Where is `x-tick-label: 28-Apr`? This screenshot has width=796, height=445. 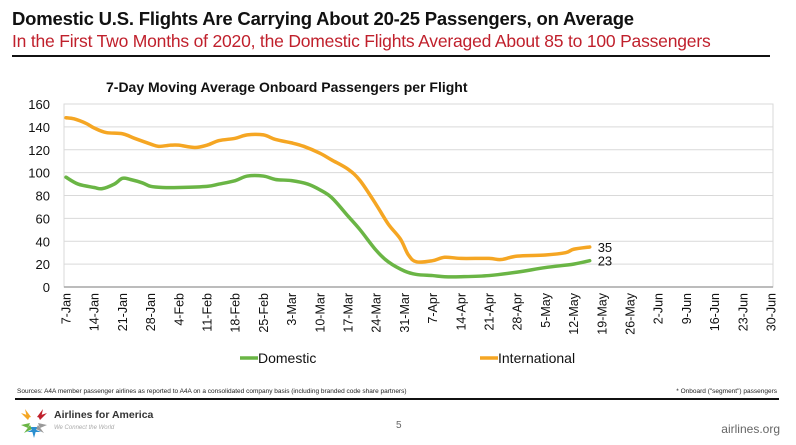
x-tick-label: 28-Apr is located at coordinates (518, 312).